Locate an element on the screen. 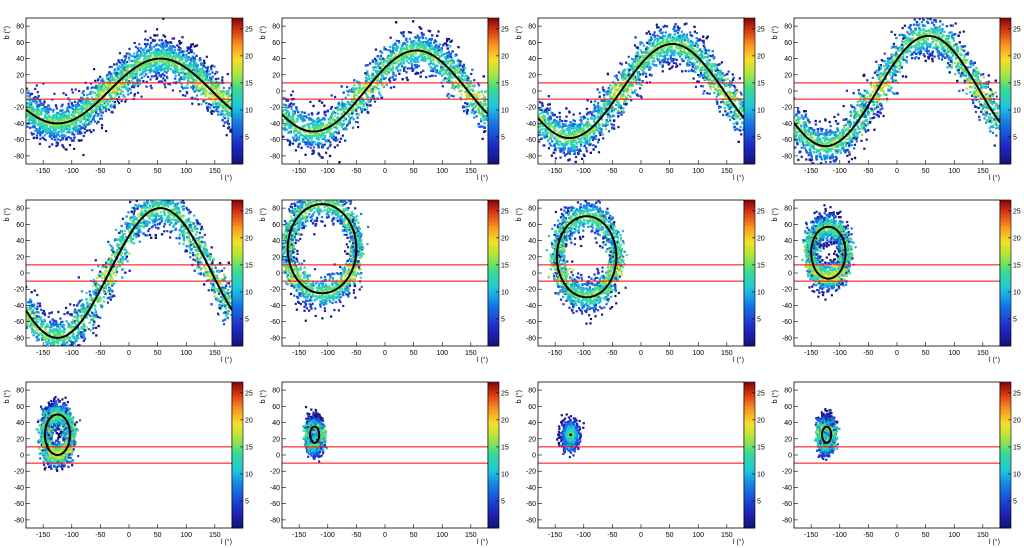  model-curve is located at coordinates (129, 91).